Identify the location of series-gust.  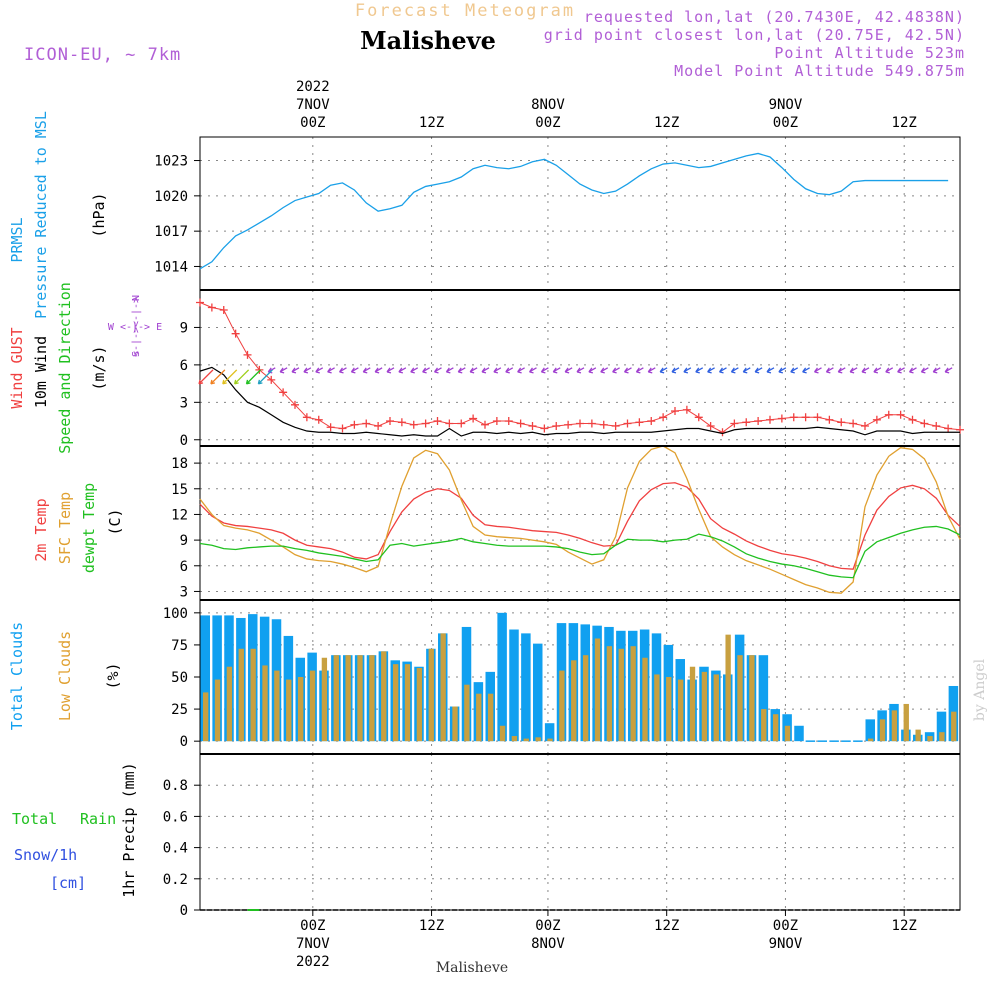
(580, 367).